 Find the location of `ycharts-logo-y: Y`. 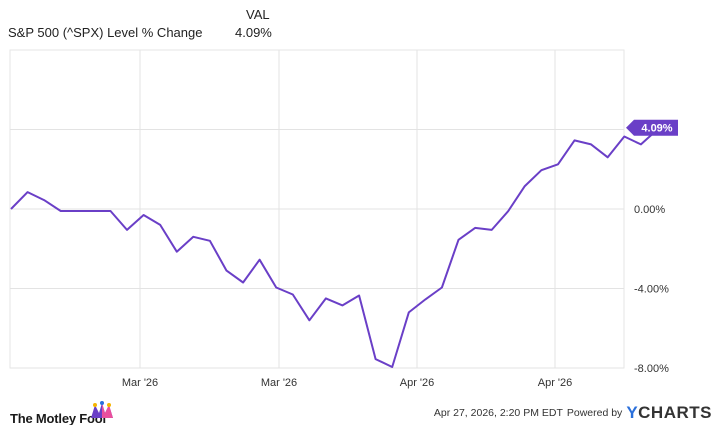

ycharts-logo-y: Y is located at coordinates (632, 412).